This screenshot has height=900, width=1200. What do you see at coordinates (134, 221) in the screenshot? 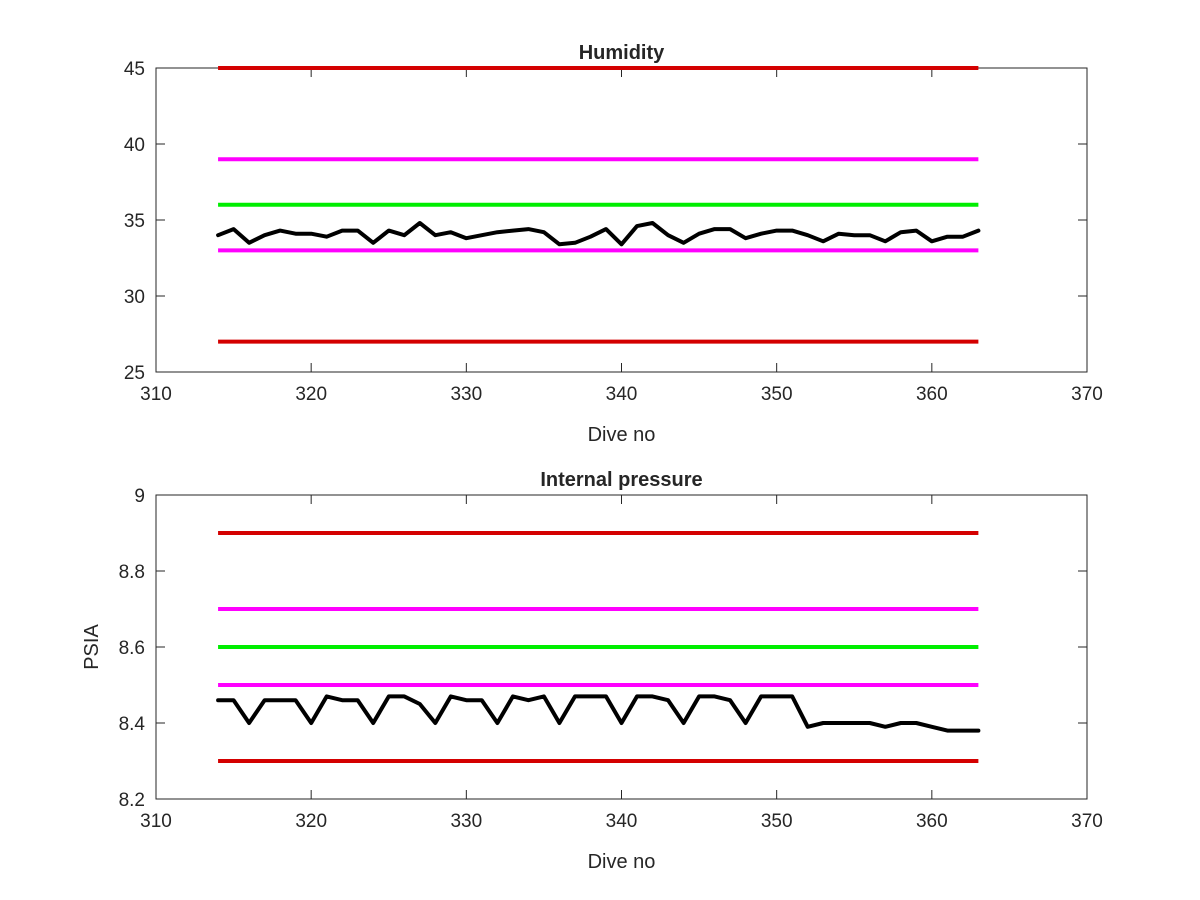
I see `y-tick-label: 35` at bounding box center [134, 221].